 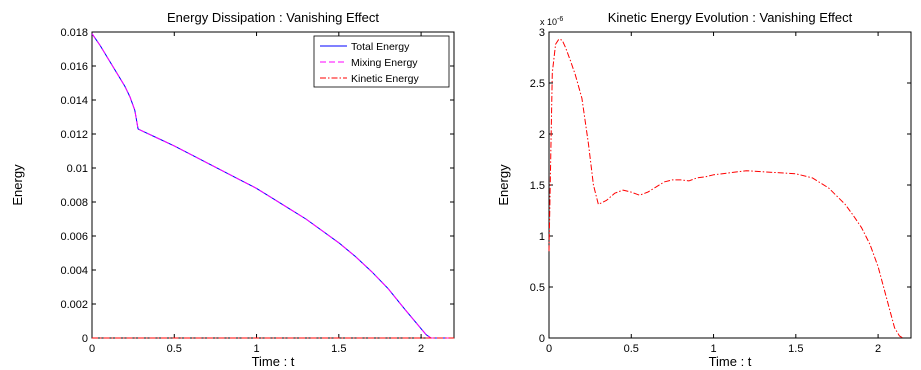 What do you see at coordinates (380, 47) in the screenshot?
I see `legend-label-total-energy: Total Energy` at bounding box center [380, 47].